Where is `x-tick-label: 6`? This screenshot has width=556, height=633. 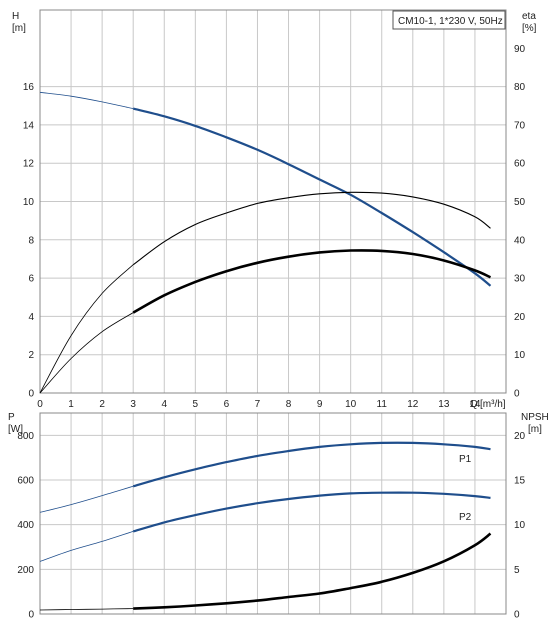 x-tick-label: 6 is located at coordinates (227, 404).